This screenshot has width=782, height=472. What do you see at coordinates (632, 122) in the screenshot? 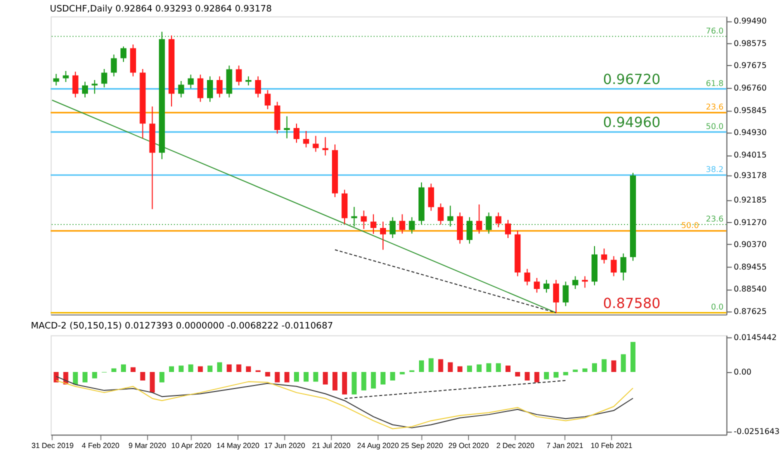
I see `ref-line-label: 0.94960` at bounding box center [632, 122].